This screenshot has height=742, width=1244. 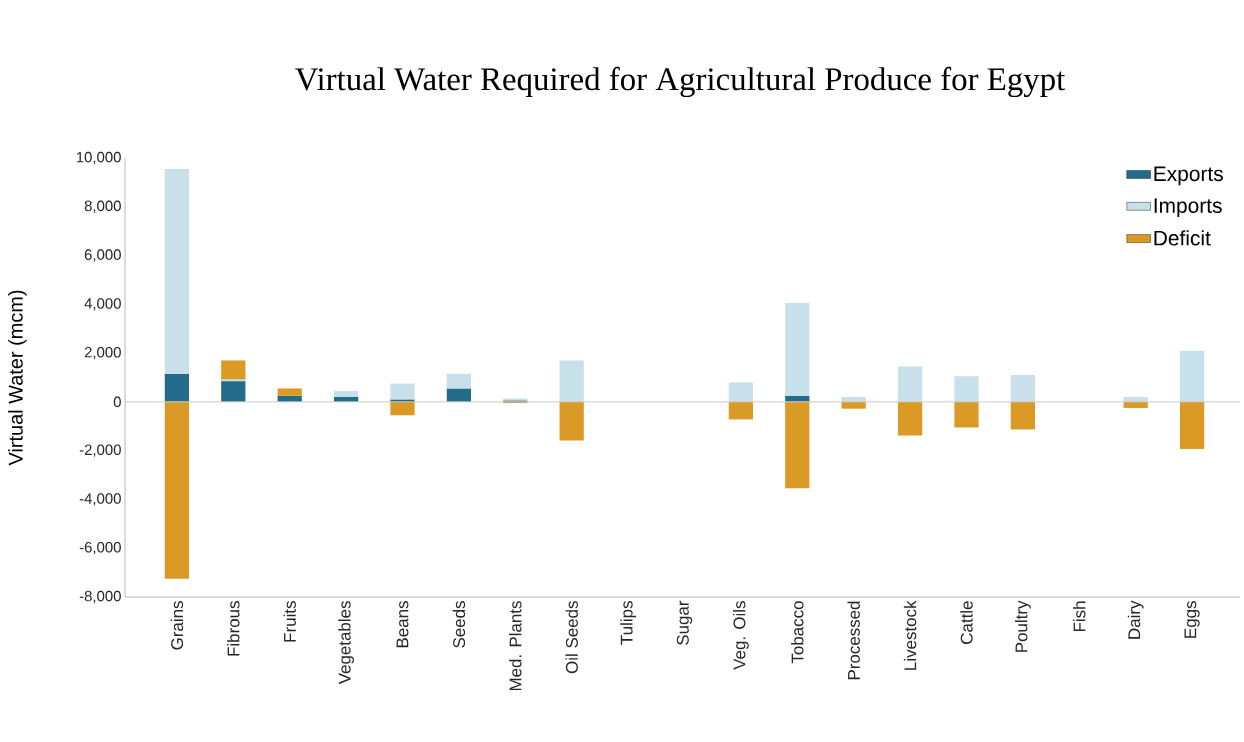 What do you see at coordinates (1135, 619) in the screenshot?
I see `x-tick-label: Dairy` at bounding box center [1135, 619].